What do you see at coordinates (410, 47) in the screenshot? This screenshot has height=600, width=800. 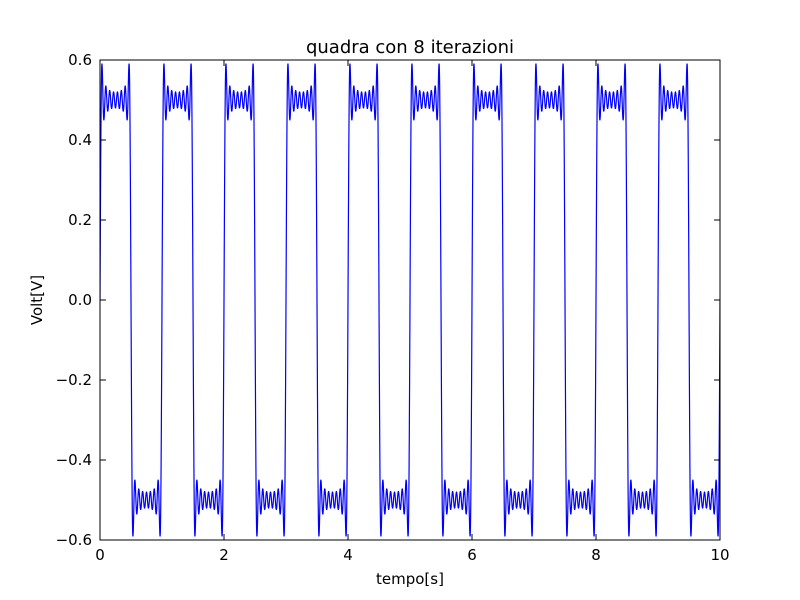 I see `chart-title: quadra con 8 iterazioni` at bounding box center [410, 47].